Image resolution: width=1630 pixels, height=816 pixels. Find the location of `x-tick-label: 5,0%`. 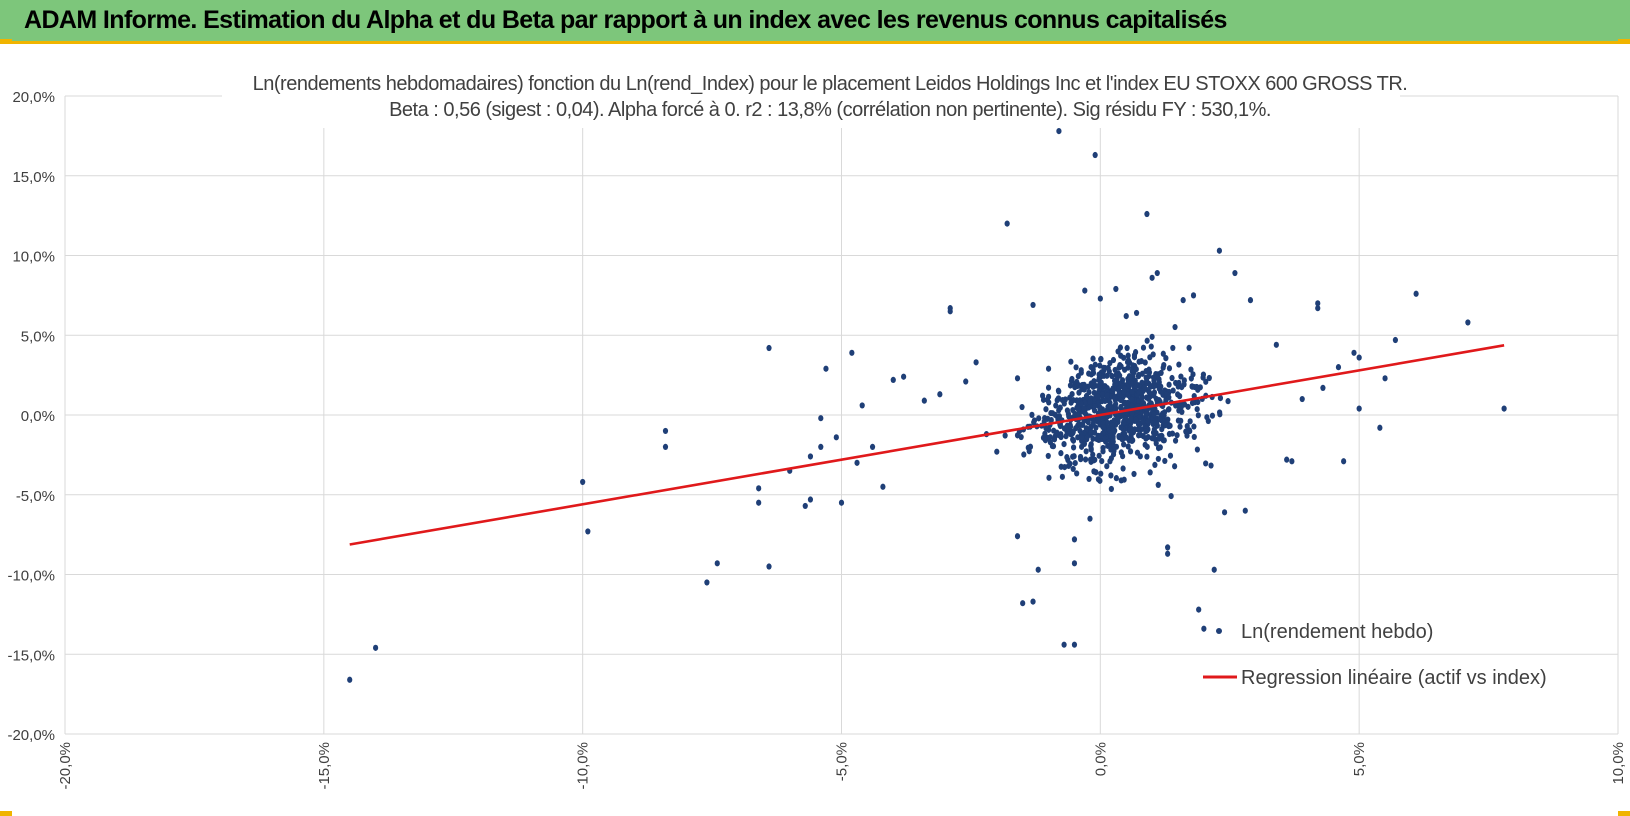

x-tick-label: 5,0% is located at coordinates (1359, 759).